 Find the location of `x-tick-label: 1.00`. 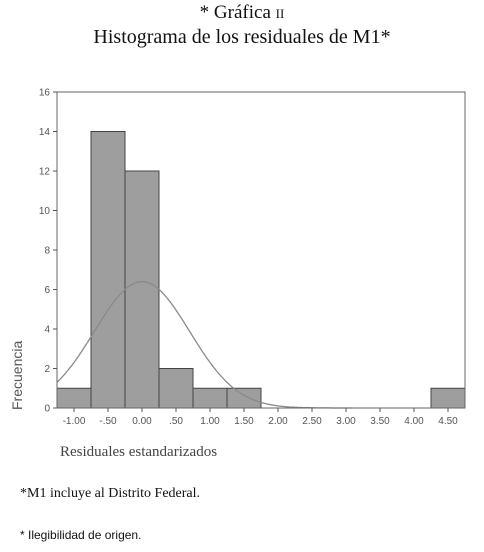

x-tick-label: 1.00 is located at coordinates (210, 421).